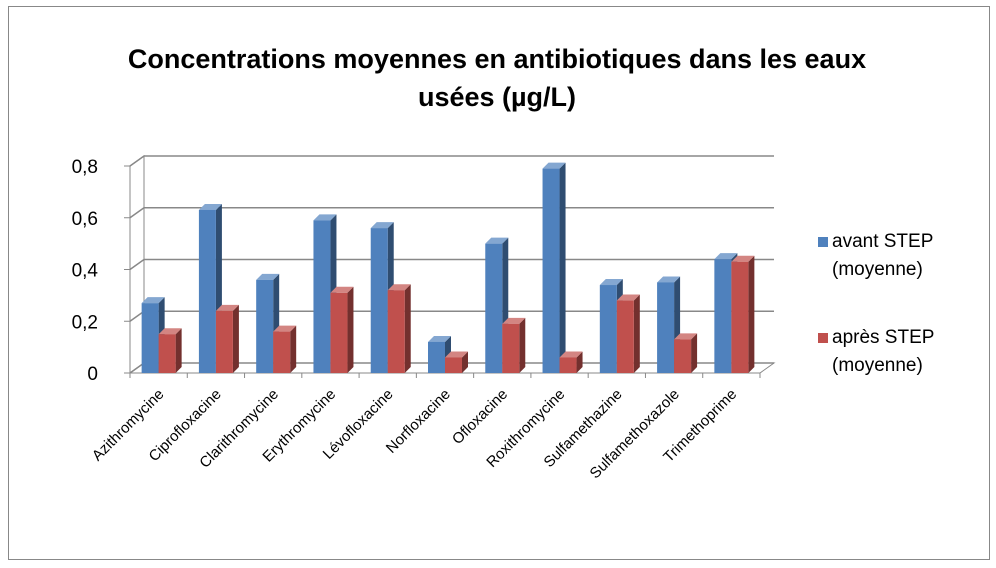  I want to click on y-tick-label: 0,6, so click(85, 219).